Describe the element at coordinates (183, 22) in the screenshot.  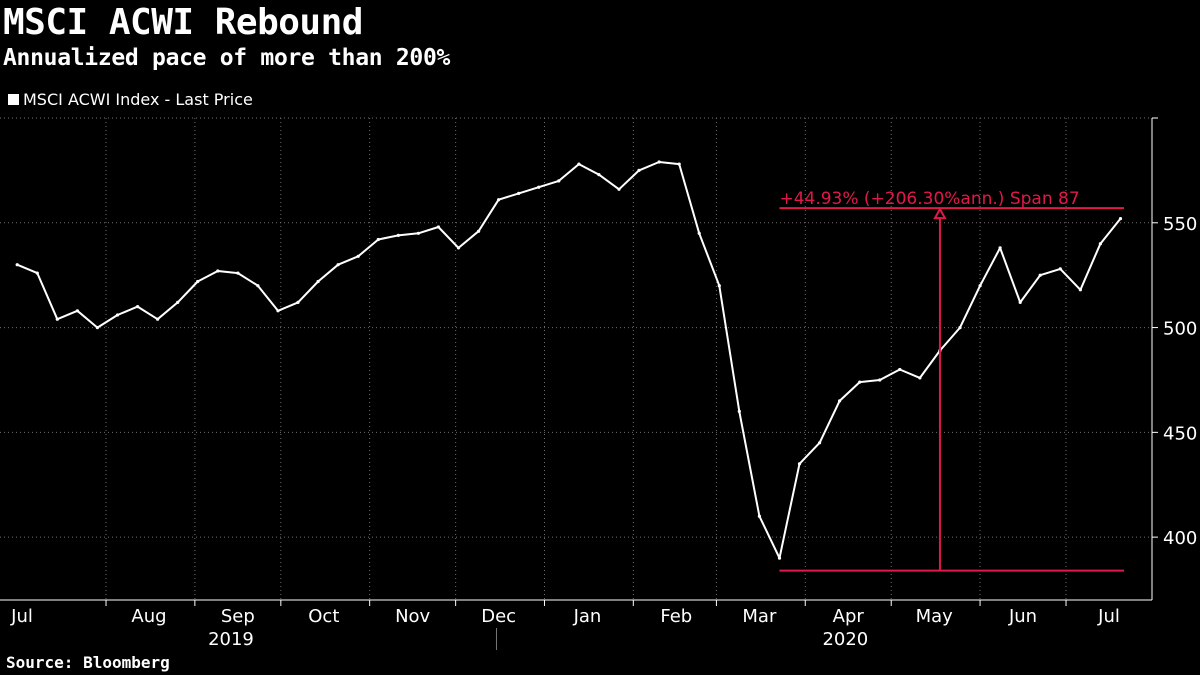
I see `chart-title: MSCI ACWI Rebound` at that location.